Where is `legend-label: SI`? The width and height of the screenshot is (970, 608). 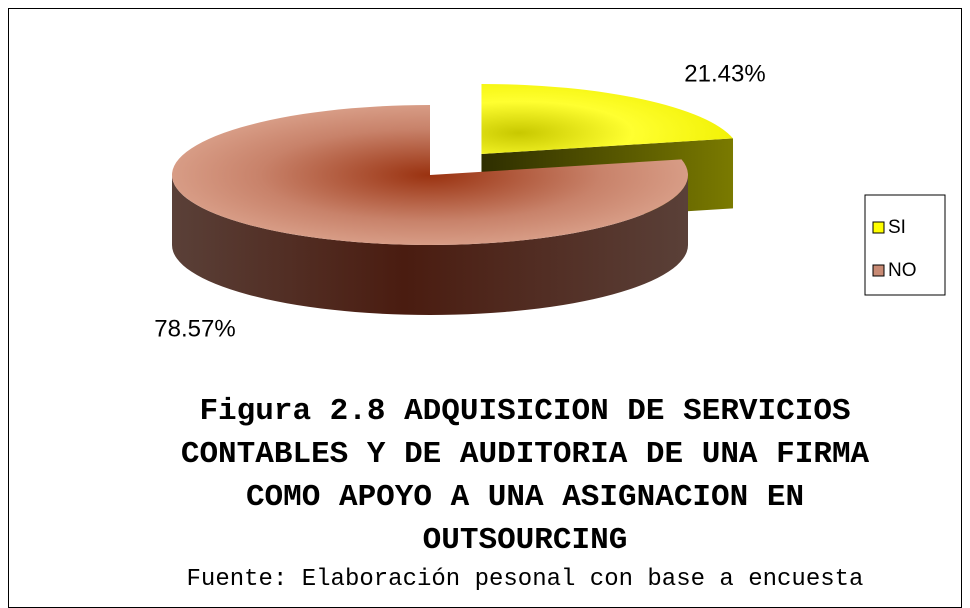 legend-label: SI is located at coordinates (897, 227).